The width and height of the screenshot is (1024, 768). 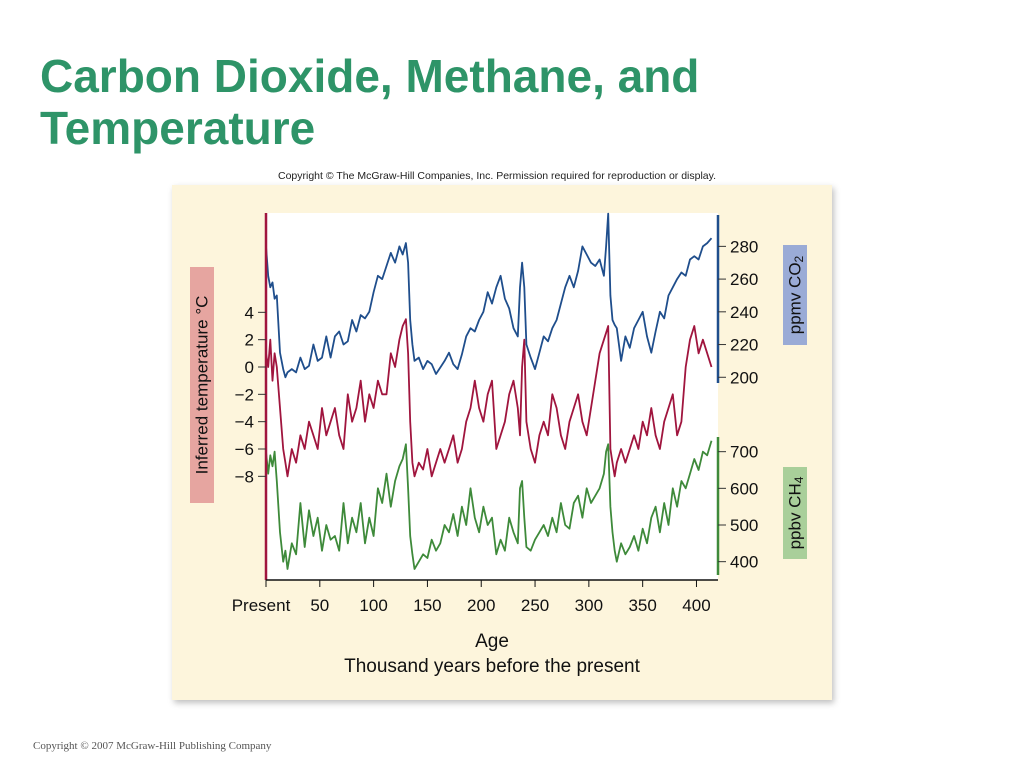 I want to click on ch4-tick-label: 500, so click(x=744, y=525).